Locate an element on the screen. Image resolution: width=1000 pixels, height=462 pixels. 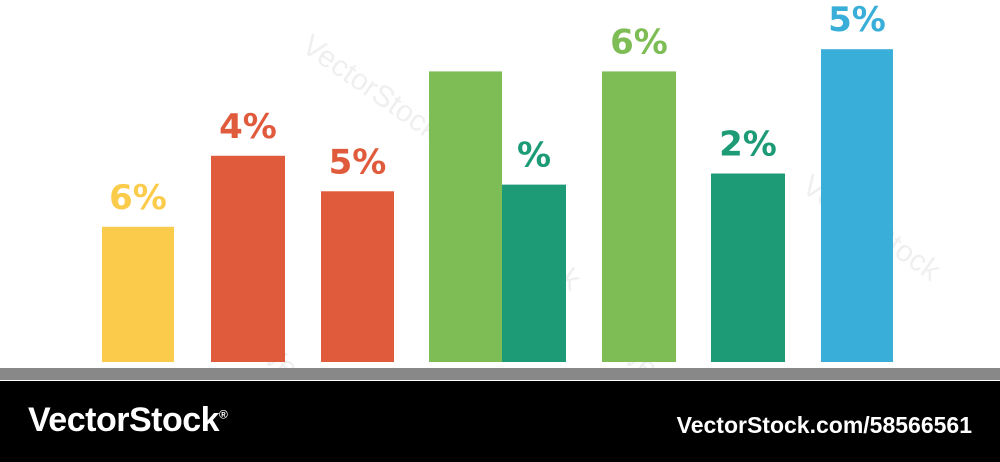
bar-6-label: 6% is located at coordinates (639, 42).